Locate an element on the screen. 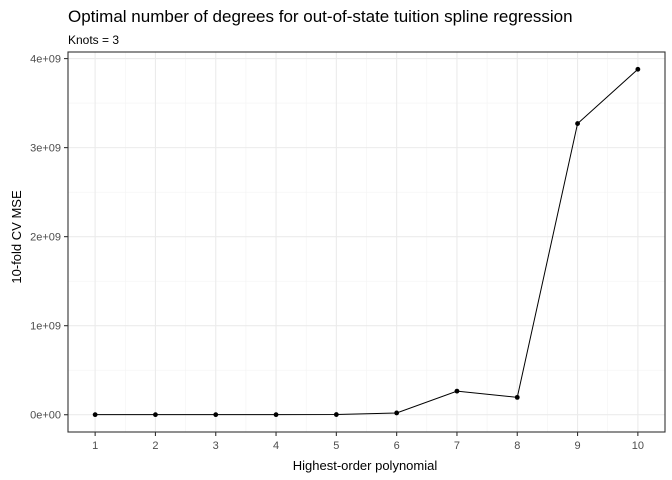  x-tick-label-5: 5 is located at coordinates (336, 446).